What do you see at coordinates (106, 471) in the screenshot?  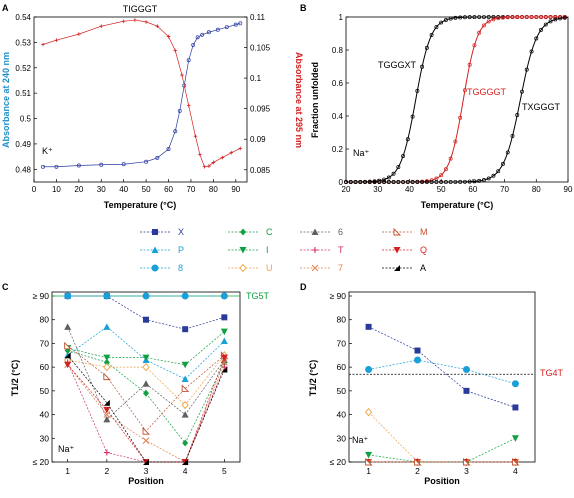 I see `c-xtick-label: 2` at bounding box center [106, 471].